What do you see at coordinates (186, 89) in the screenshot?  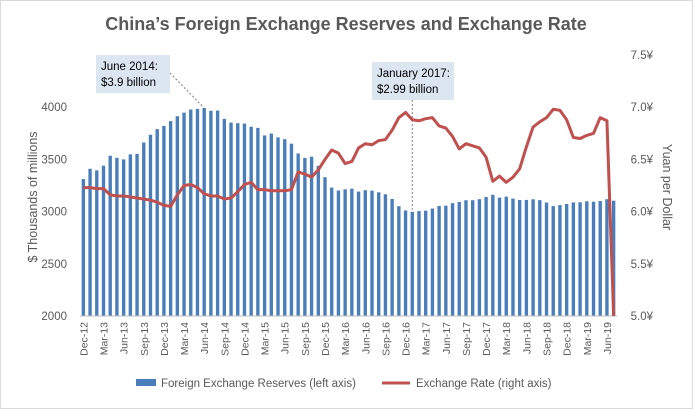 I see `annotation-leader` at bounding box center [186, 89].